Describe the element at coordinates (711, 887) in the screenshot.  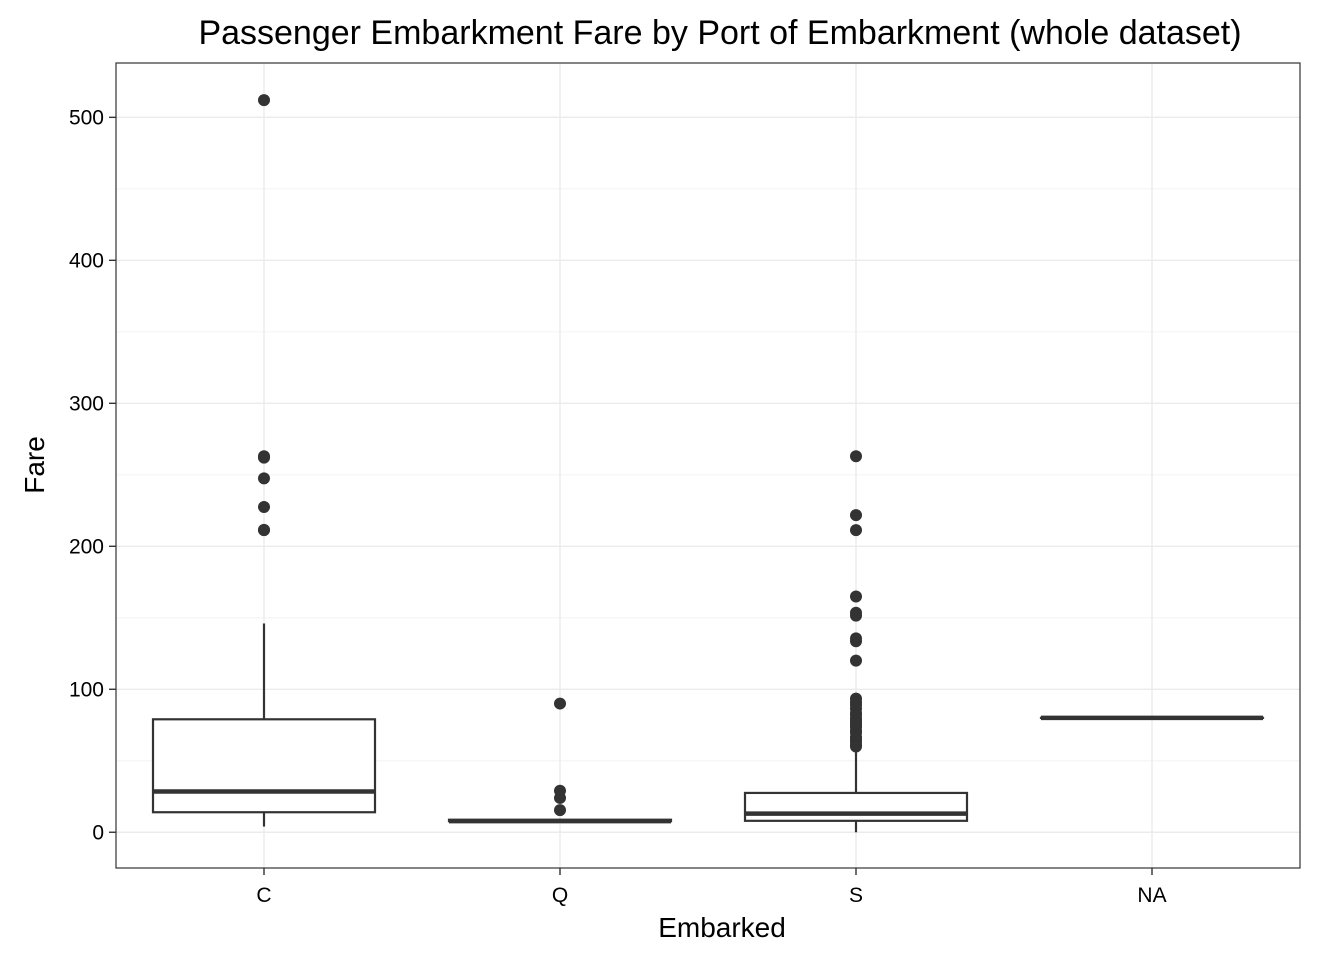
I see `x-axis: C Q S NA` at that location.